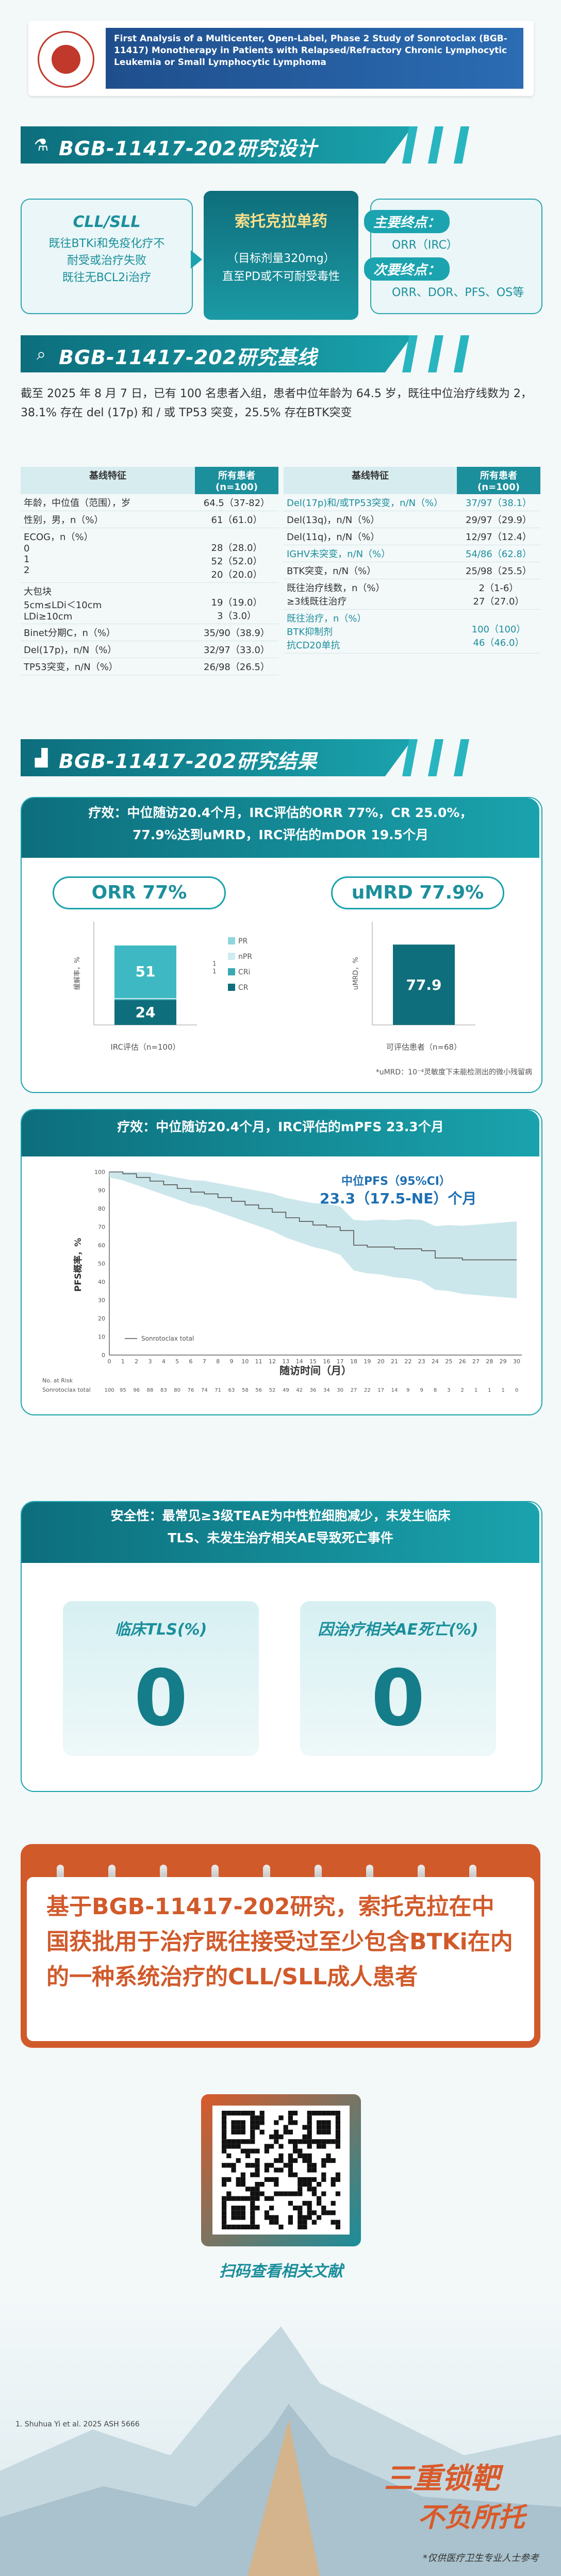 The height and width of the screenshot is (2576, 561). Describe the element at coordinates (476, 1362) in the screenshot. I see `x-tick-label: 27` at that location.